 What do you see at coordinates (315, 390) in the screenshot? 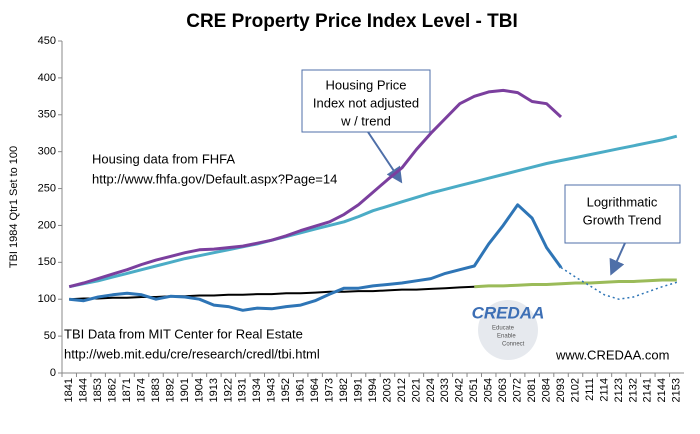
I see `x-tick-label: 1964` at bounding box center [315, 390].